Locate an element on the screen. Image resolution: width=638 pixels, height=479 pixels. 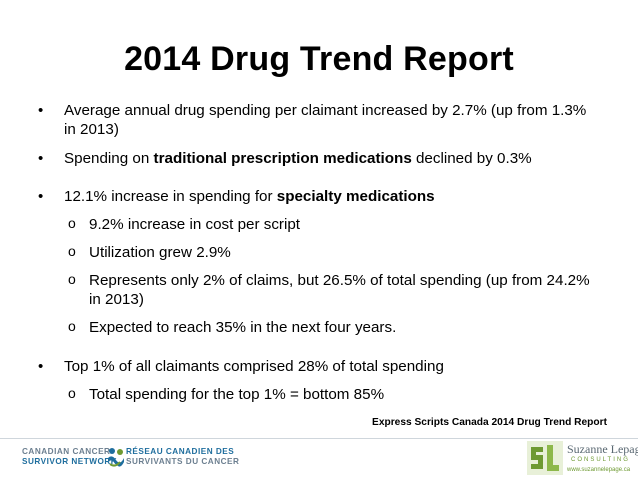
bullet-text-suffix: declined by 0.3% is located at coordinates (471, 158).